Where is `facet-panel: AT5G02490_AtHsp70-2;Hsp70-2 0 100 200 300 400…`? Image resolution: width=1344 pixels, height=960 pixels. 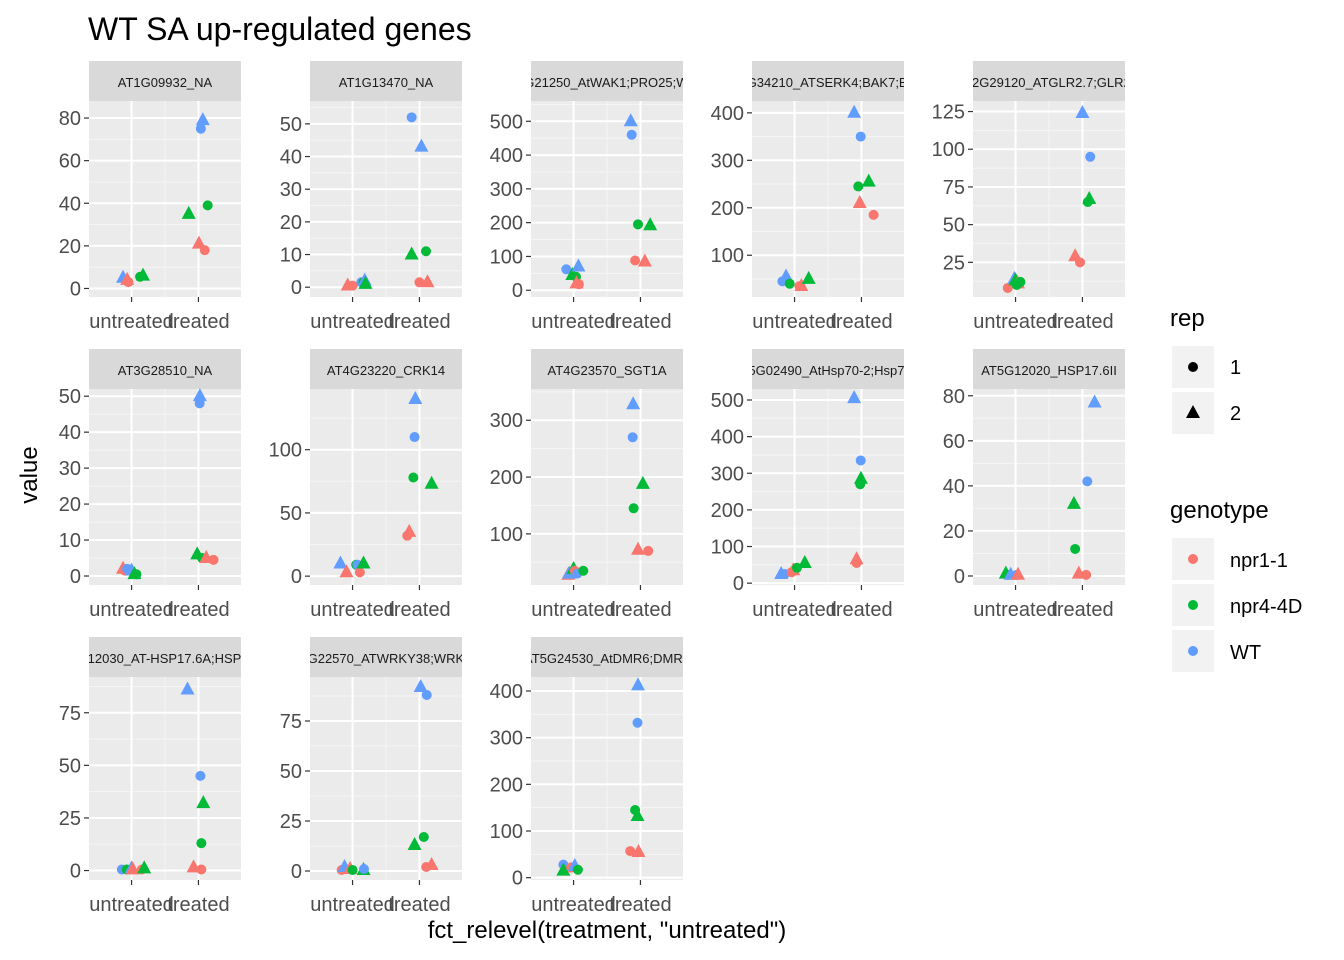 facet-panel: AT5G02490_AtHsp70-2;Hsp70-2 0 100 200 300 400… is located at coordinates (807, 485).